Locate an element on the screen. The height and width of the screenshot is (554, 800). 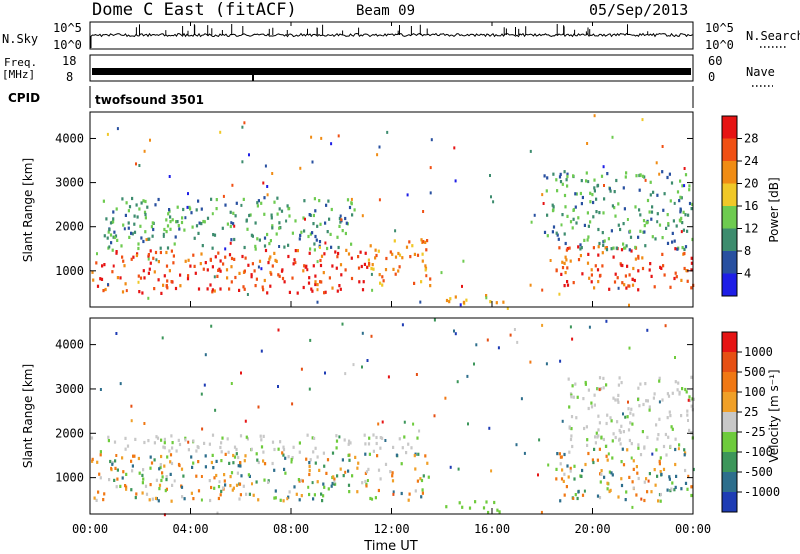
y-tick-label: 2000 is located at coordinates (69, 433).